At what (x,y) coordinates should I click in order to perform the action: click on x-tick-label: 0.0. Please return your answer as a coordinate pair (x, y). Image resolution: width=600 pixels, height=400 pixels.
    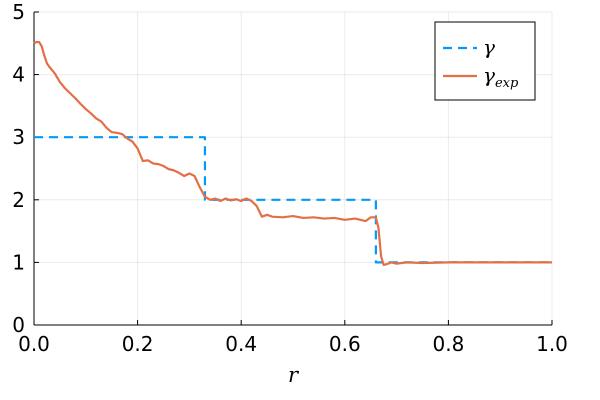
    Looking at the image, I should click on (34, 344).